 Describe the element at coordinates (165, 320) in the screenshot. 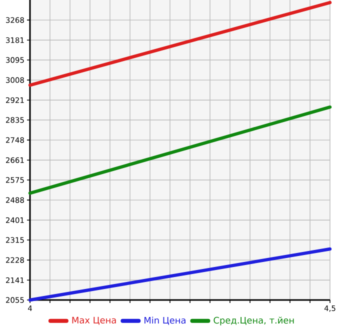

I see `legend-label: Min Цена` at that location.